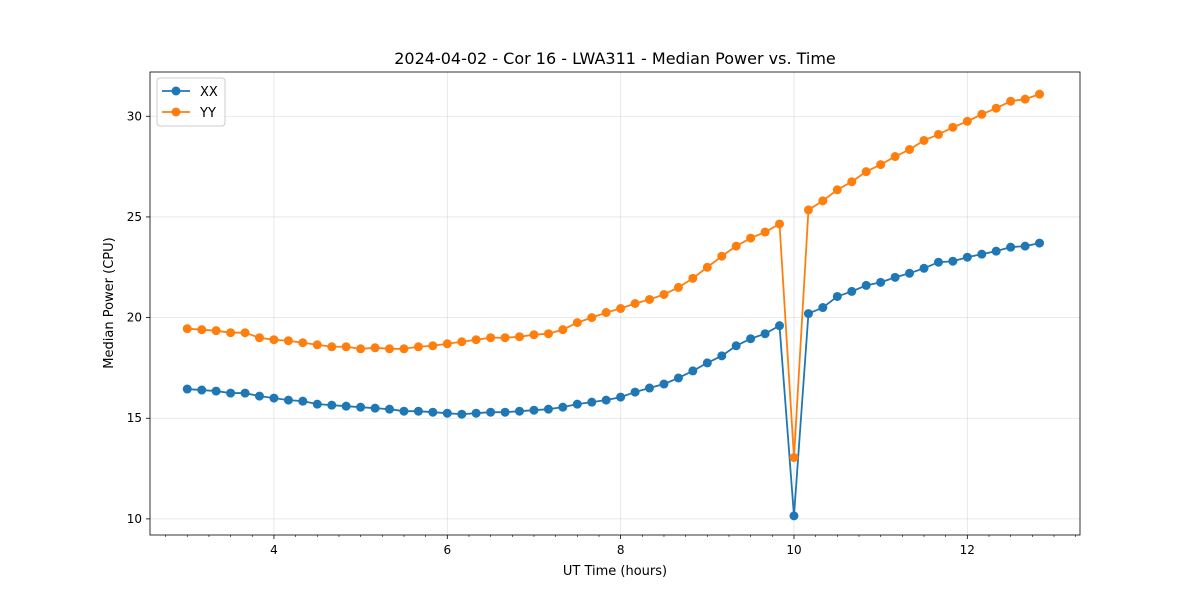  I want to click on legend: XX YY, so click(191, 102).